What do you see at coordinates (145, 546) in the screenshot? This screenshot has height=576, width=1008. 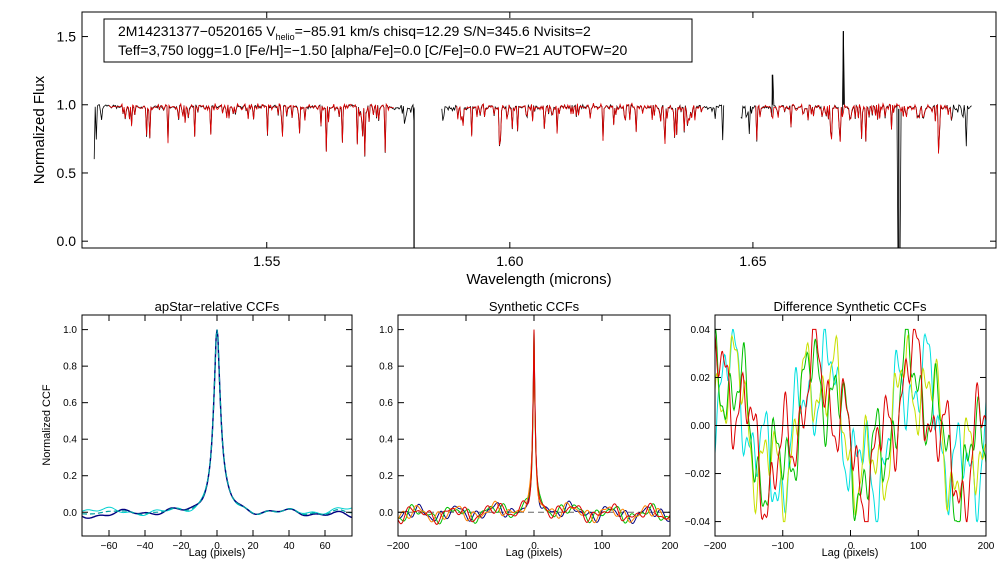 I see `x-tick-label: −40` at bounding box center [145, 546].